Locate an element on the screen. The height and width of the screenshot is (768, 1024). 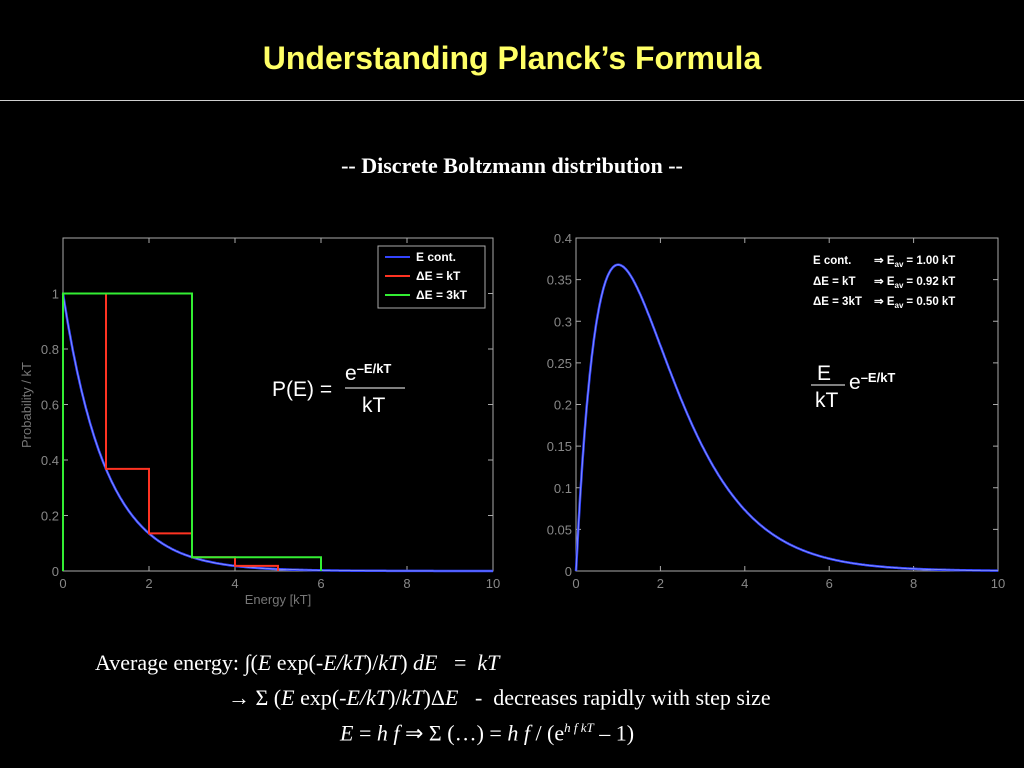
right-annotation-1: E cont. ⇒ Eav = 1.00 kT is located at coordinates (884, 262).